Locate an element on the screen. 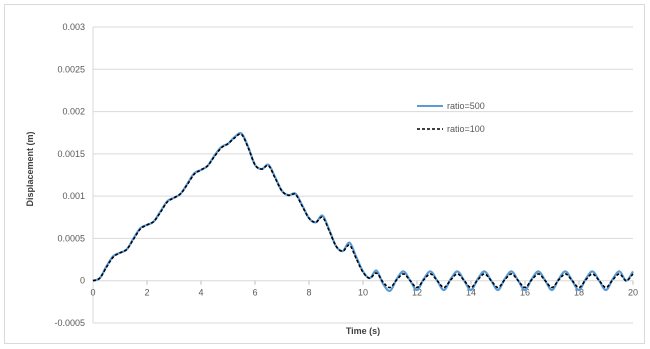 The width and height of the screenshot is (650, 349). legend: ratio=500 ratio=100 is located at coordinates (451, 117).